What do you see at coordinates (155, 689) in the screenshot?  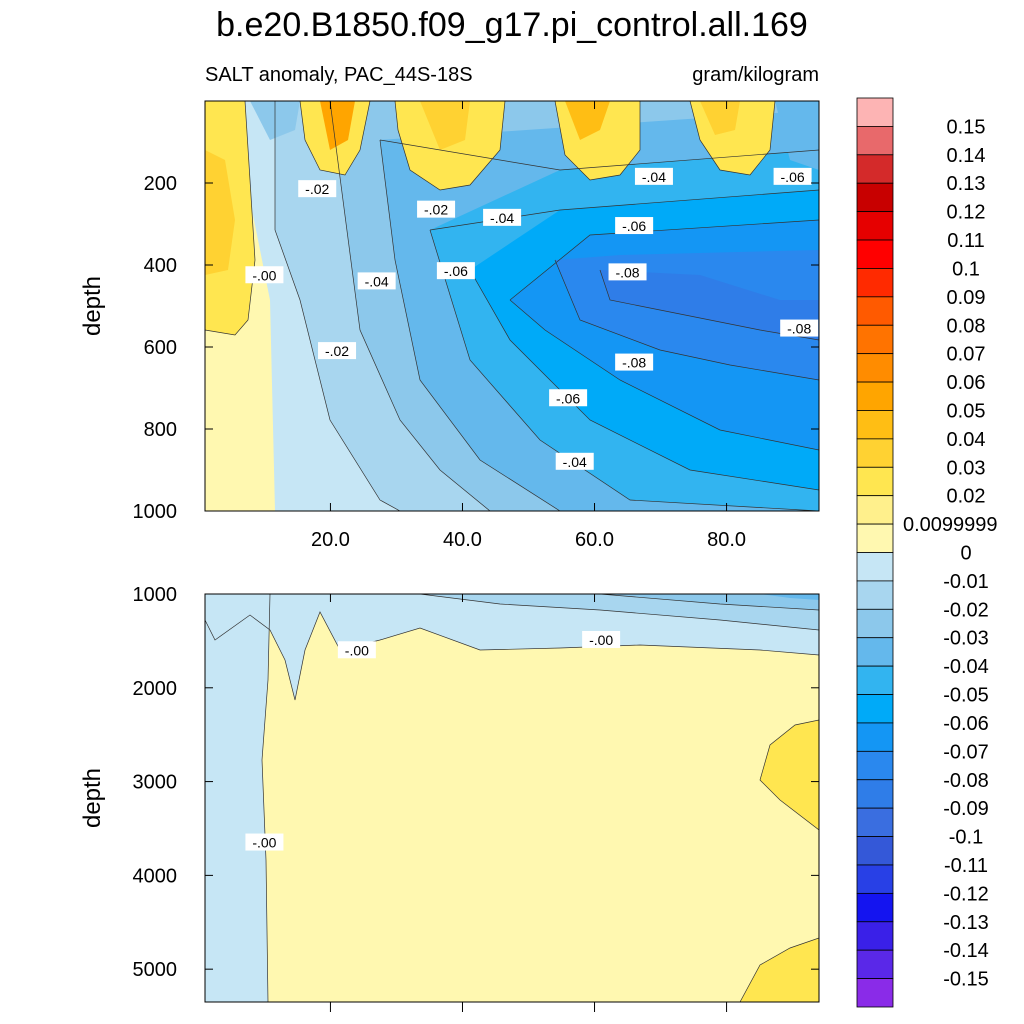 I see `lower-y-tick-label: 2000` at bounding box center [155, 689].